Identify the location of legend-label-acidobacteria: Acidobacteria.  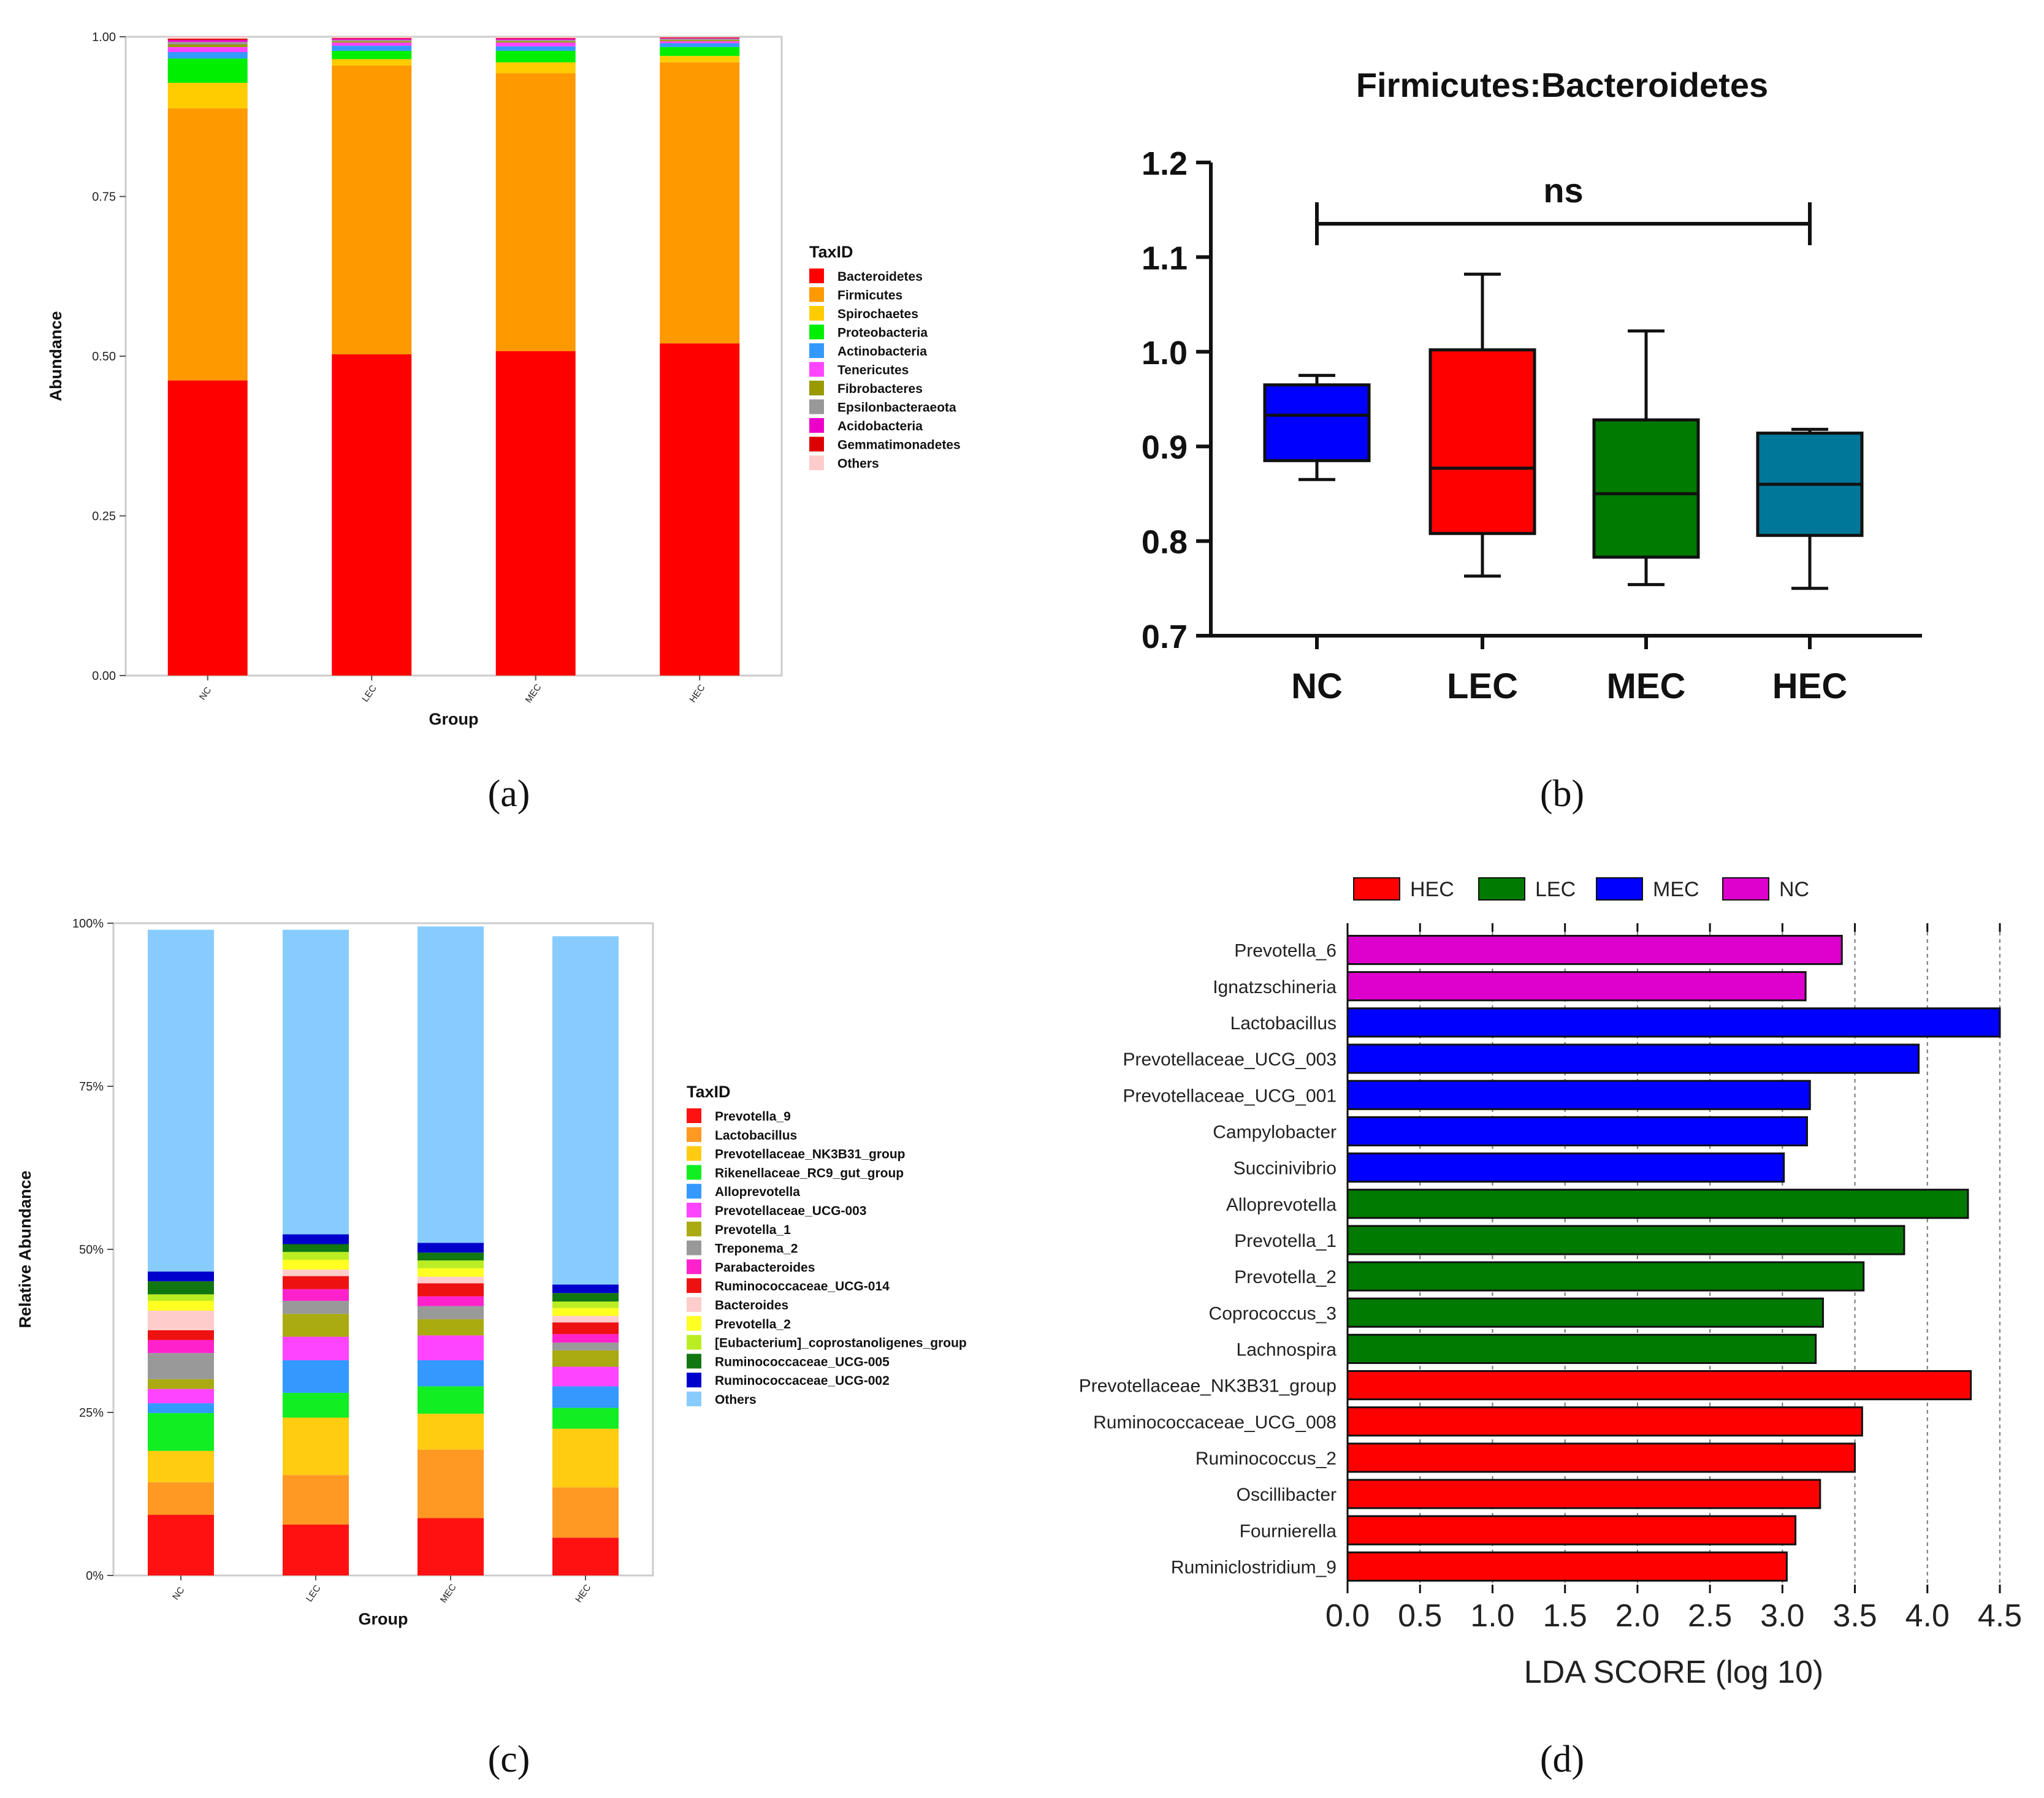
(880, 426).